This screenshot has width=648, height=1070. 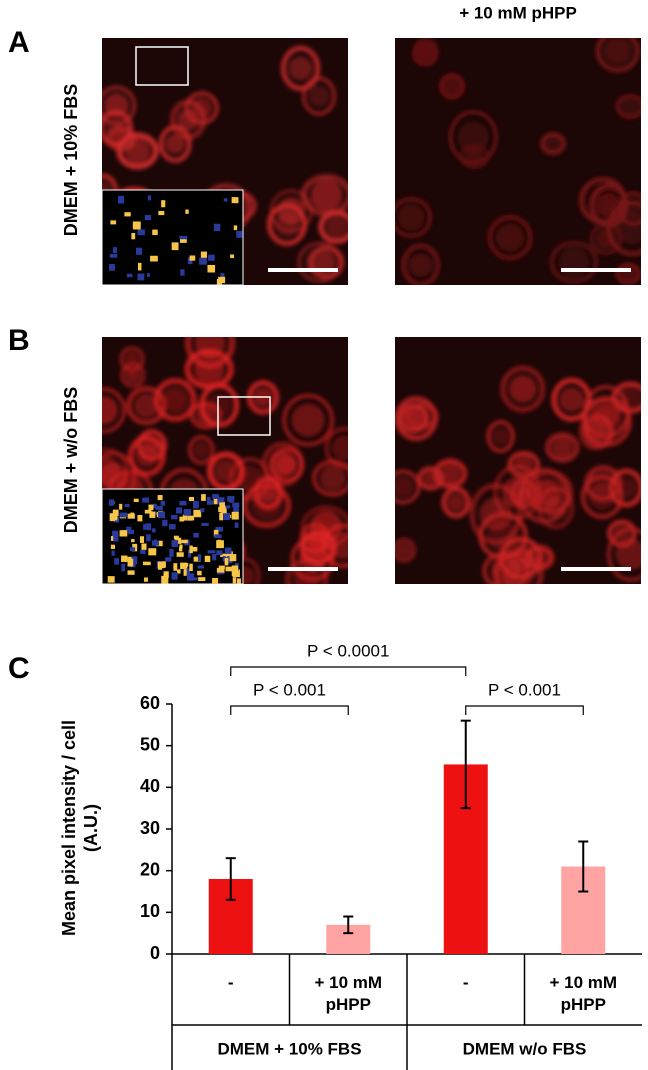 I want to click on group-label: DMEM w/o FBS, so click(x=525, y=1048).